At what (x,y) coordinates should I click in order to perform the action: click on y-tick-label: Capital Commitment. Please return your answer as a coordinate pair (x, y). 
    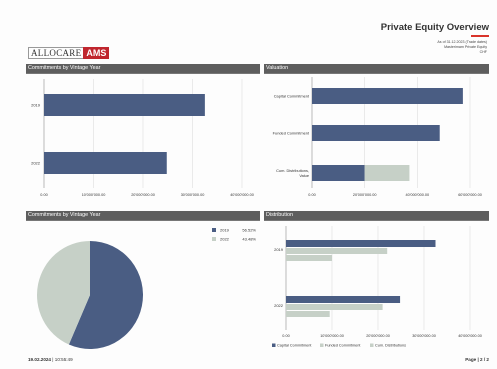
    Looking at the image, I should click on (292, 95).